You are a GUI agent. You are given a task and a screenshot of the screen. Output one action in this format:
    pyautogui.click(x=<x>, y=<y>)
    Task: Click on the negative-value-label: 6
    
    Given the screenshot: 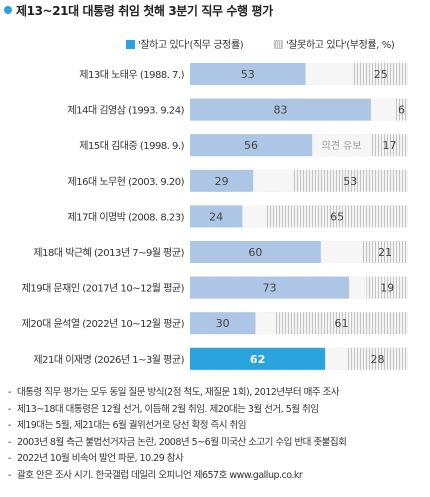 What is the action you would take?
    pyautogui.click(x=401, y=110)
    